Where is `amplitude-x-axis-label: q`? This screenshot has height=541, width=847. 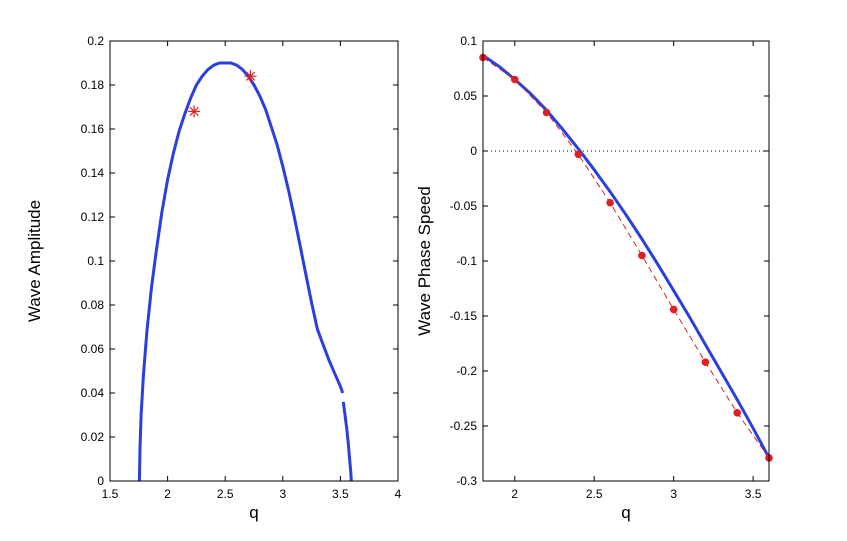
amplitude-x-axis-label: q is located at coordinates (253, 512).